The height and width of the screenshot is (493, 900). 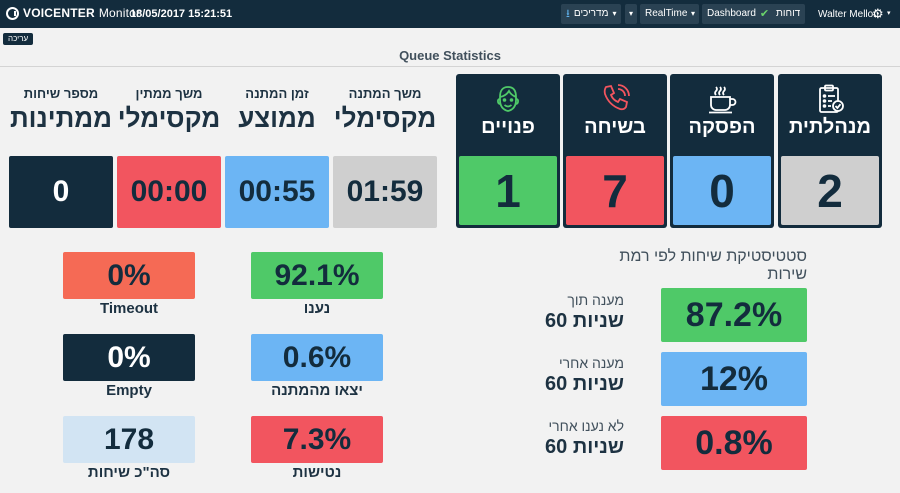 I want to click on face-icon, so click(x=508, y=99).